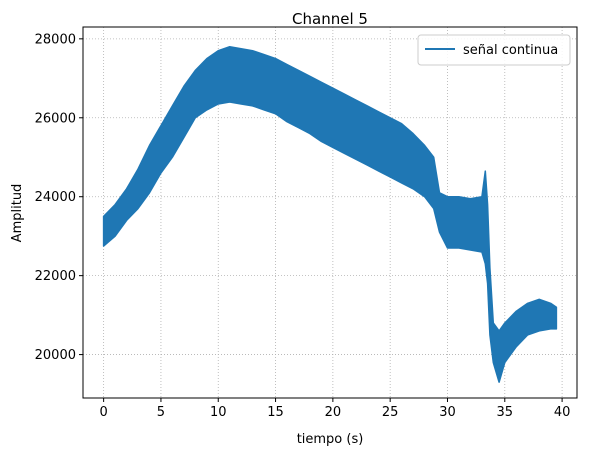 The width and height of the screenshot is (589, 455). I want to click on y-axis-label: Amplitud, so click(17, 213).